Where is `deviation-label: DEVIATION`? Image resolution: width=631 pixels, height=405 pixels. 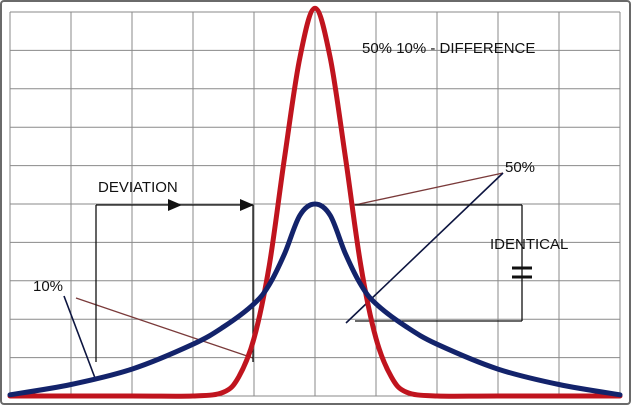 deviation-label: DEVIATION is located at coordinates (138, 187).